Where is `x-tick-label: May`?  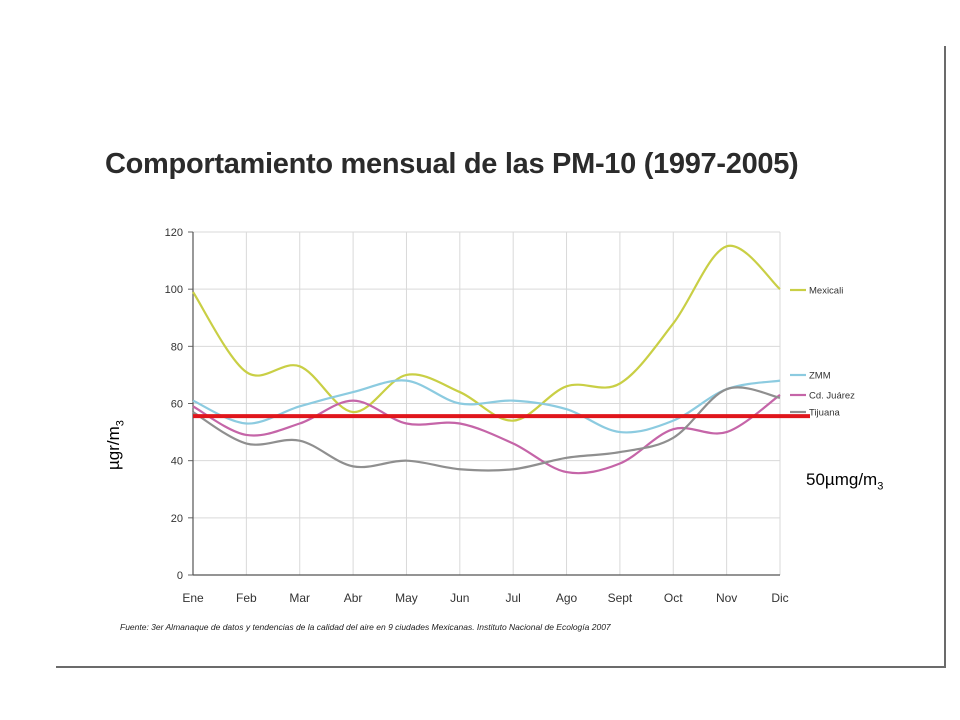
x-tick-label: May is located at coordinates (406, 598).